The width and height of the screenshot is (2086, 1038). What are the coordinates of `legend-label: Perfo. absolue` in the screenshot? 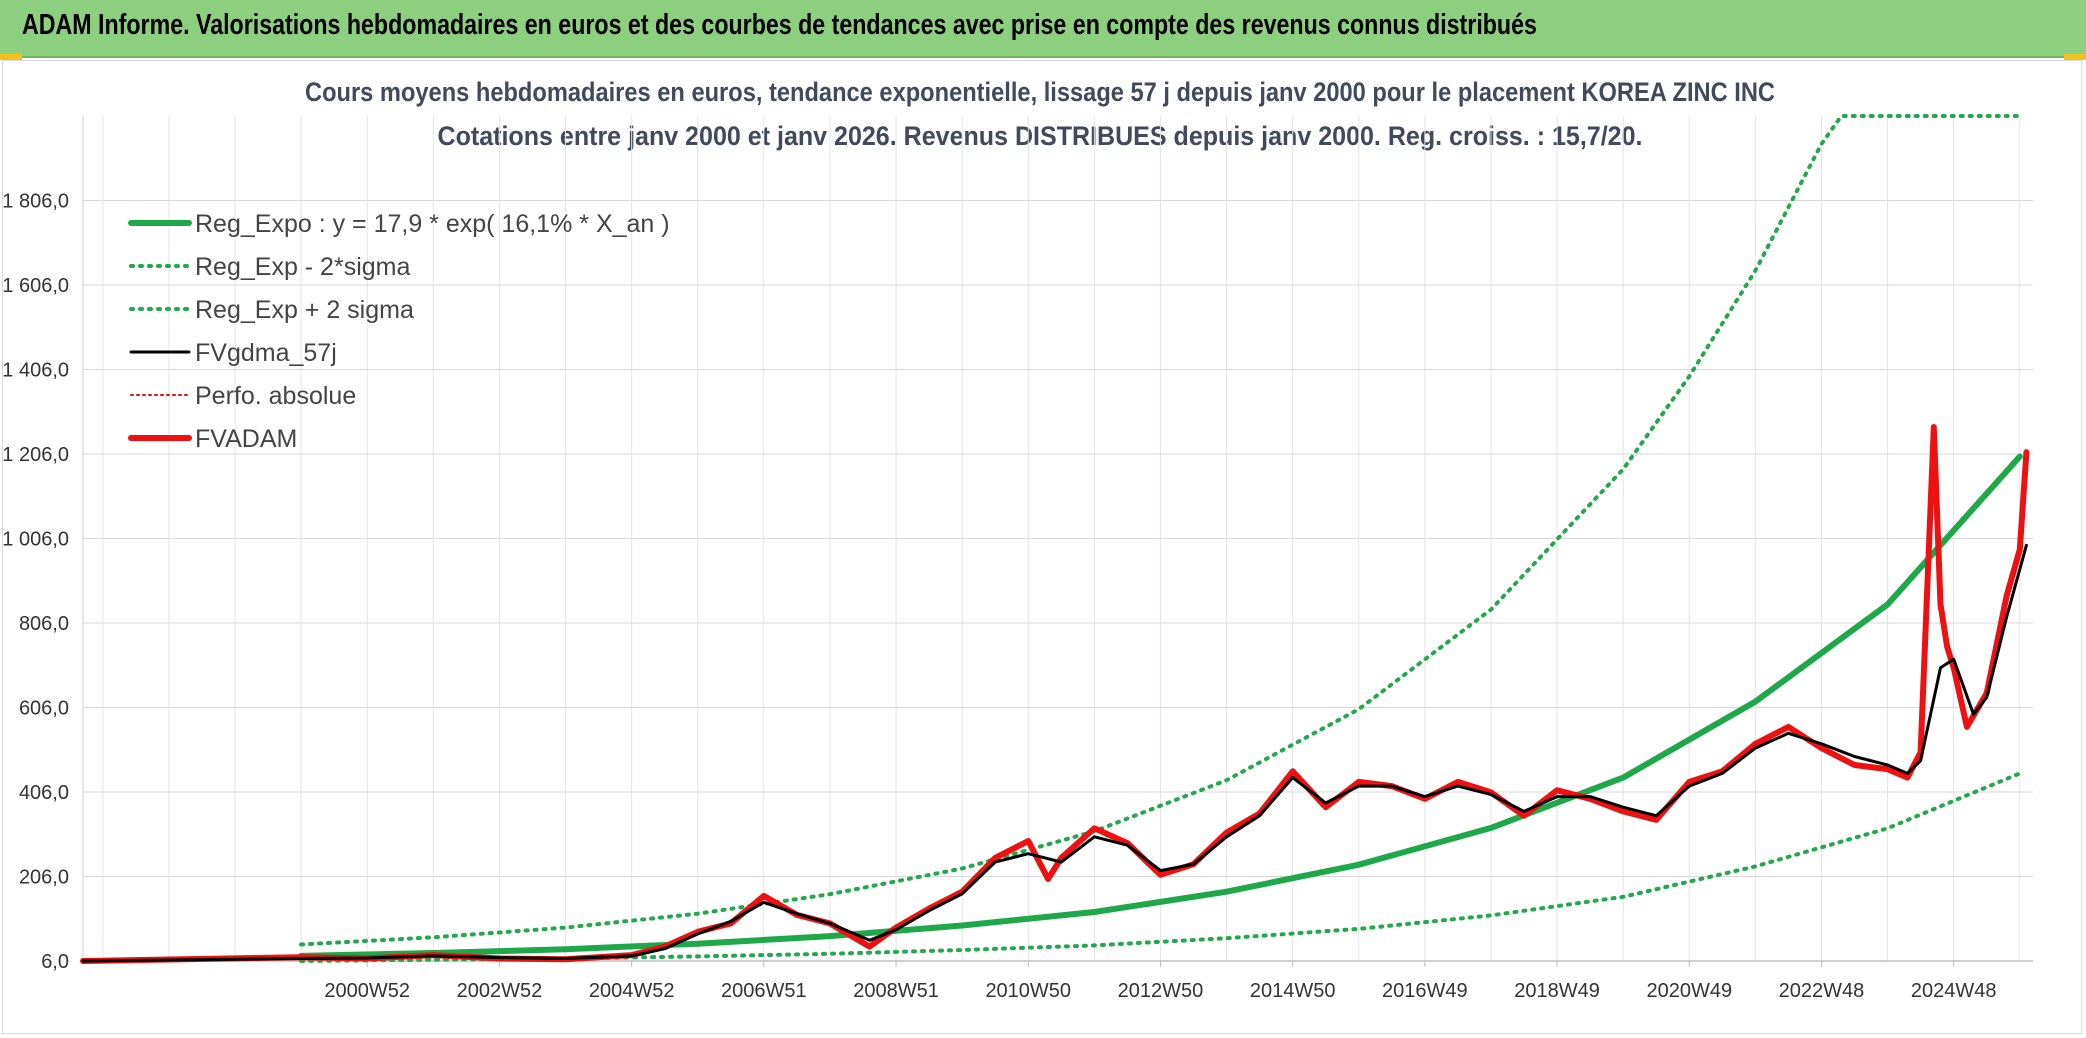 It's located at (275, 396).